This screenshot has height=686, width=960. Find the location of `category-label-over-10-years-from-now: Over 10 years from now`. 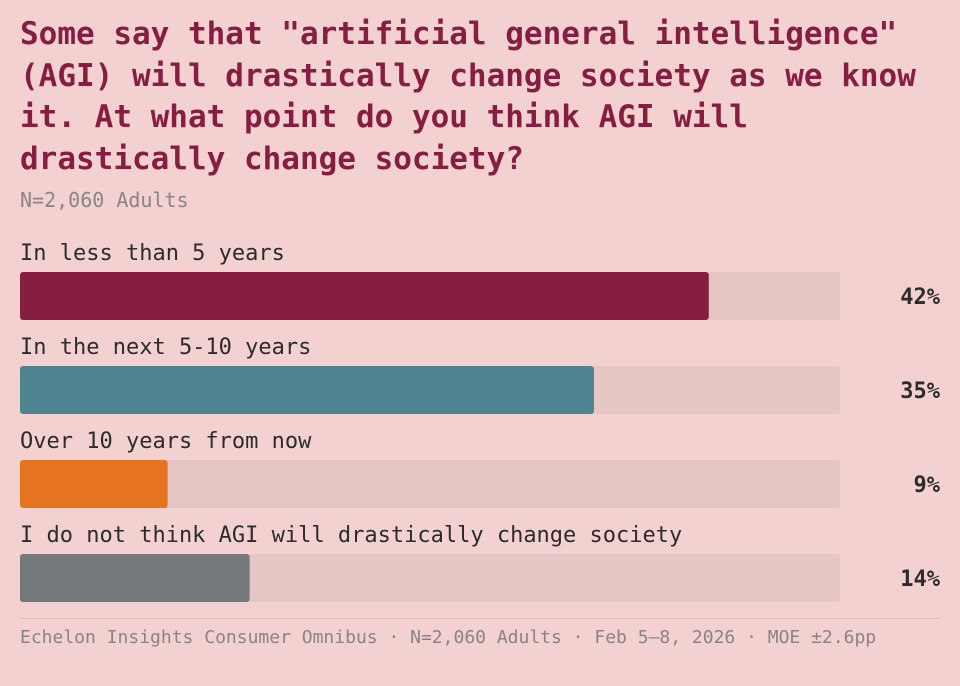

category-label-over-10-years-from-now: Over 10 years from now is located at coordinates (166, 441).